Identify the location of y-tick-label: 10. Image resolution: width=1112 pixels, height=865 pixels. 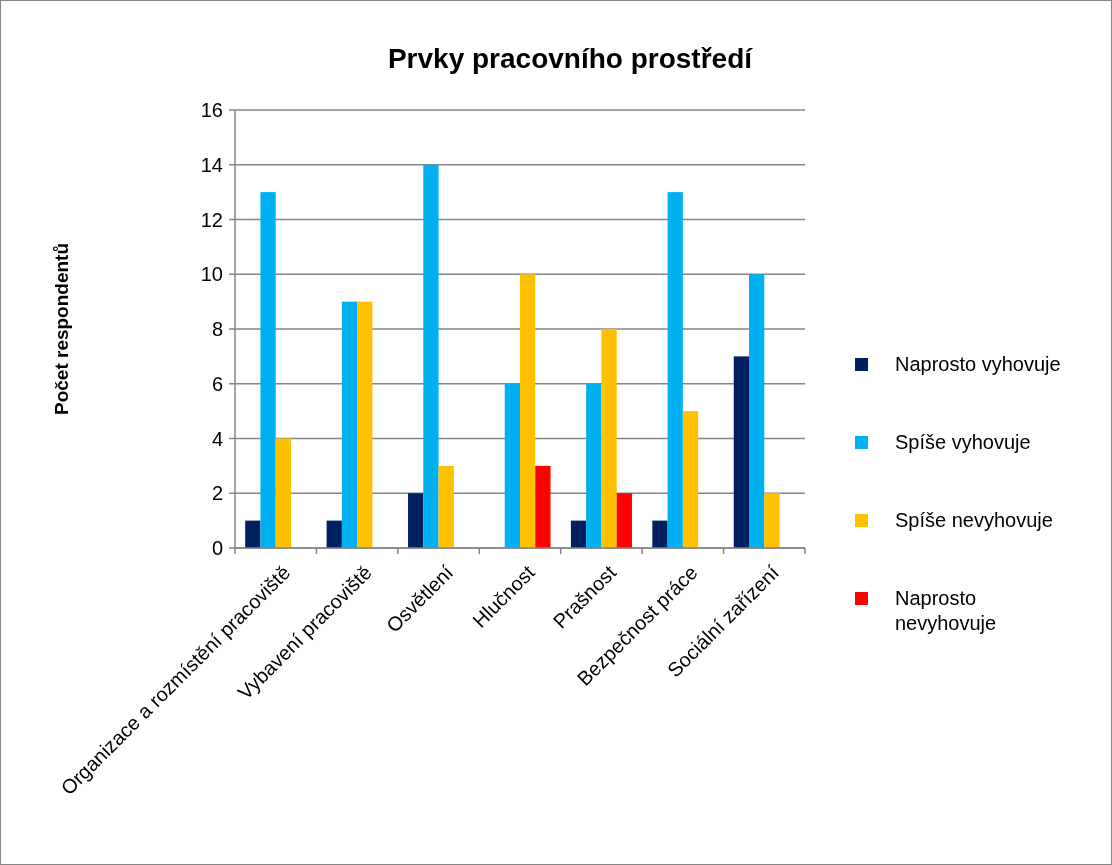
(211, 274).